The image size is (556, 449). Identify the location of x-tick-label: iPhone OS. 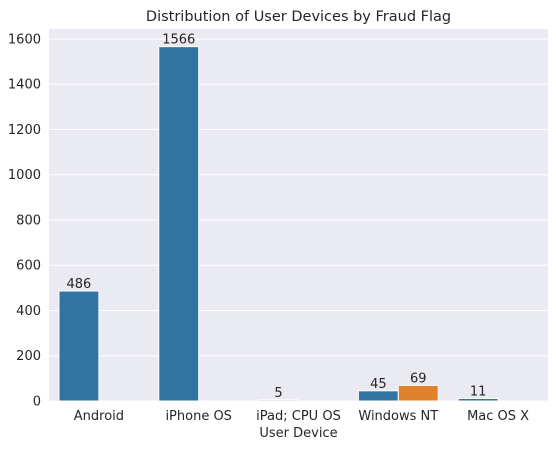
(198, 416).